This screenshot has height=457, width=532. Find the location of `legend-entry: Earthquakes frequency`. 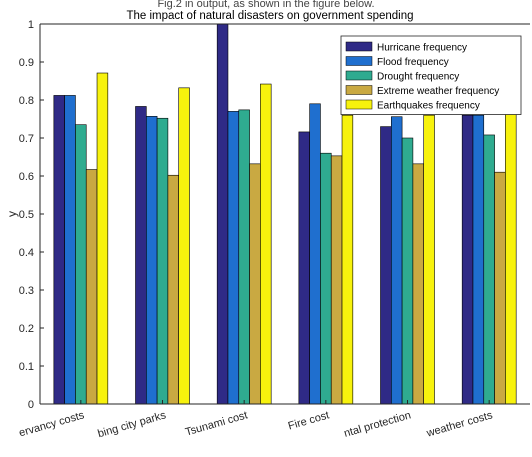

legend-entry: Earthquakes frequency is located at coordinates (428, 106).